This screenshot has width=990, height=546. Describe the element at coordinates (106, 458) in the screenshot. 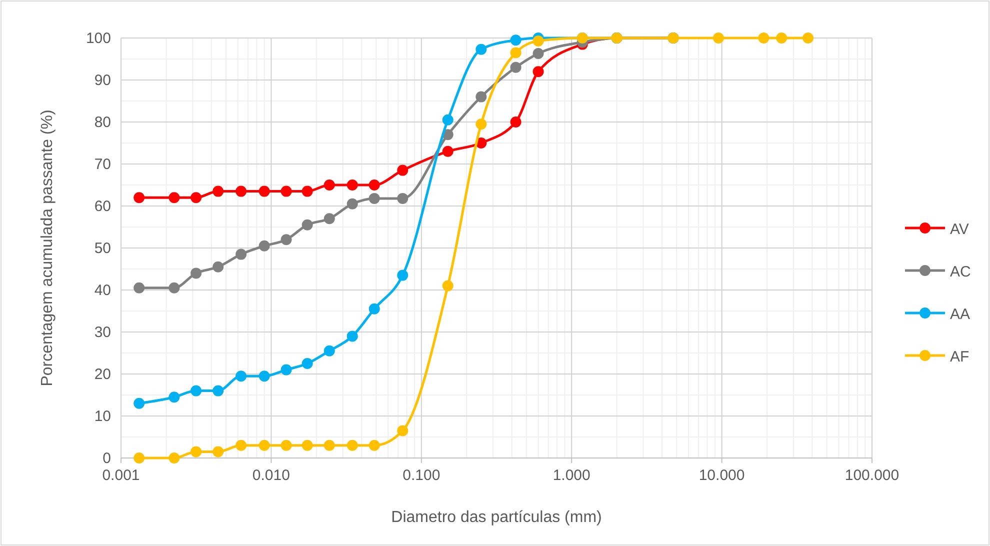

I see `y-tick-label: 0` at that location.